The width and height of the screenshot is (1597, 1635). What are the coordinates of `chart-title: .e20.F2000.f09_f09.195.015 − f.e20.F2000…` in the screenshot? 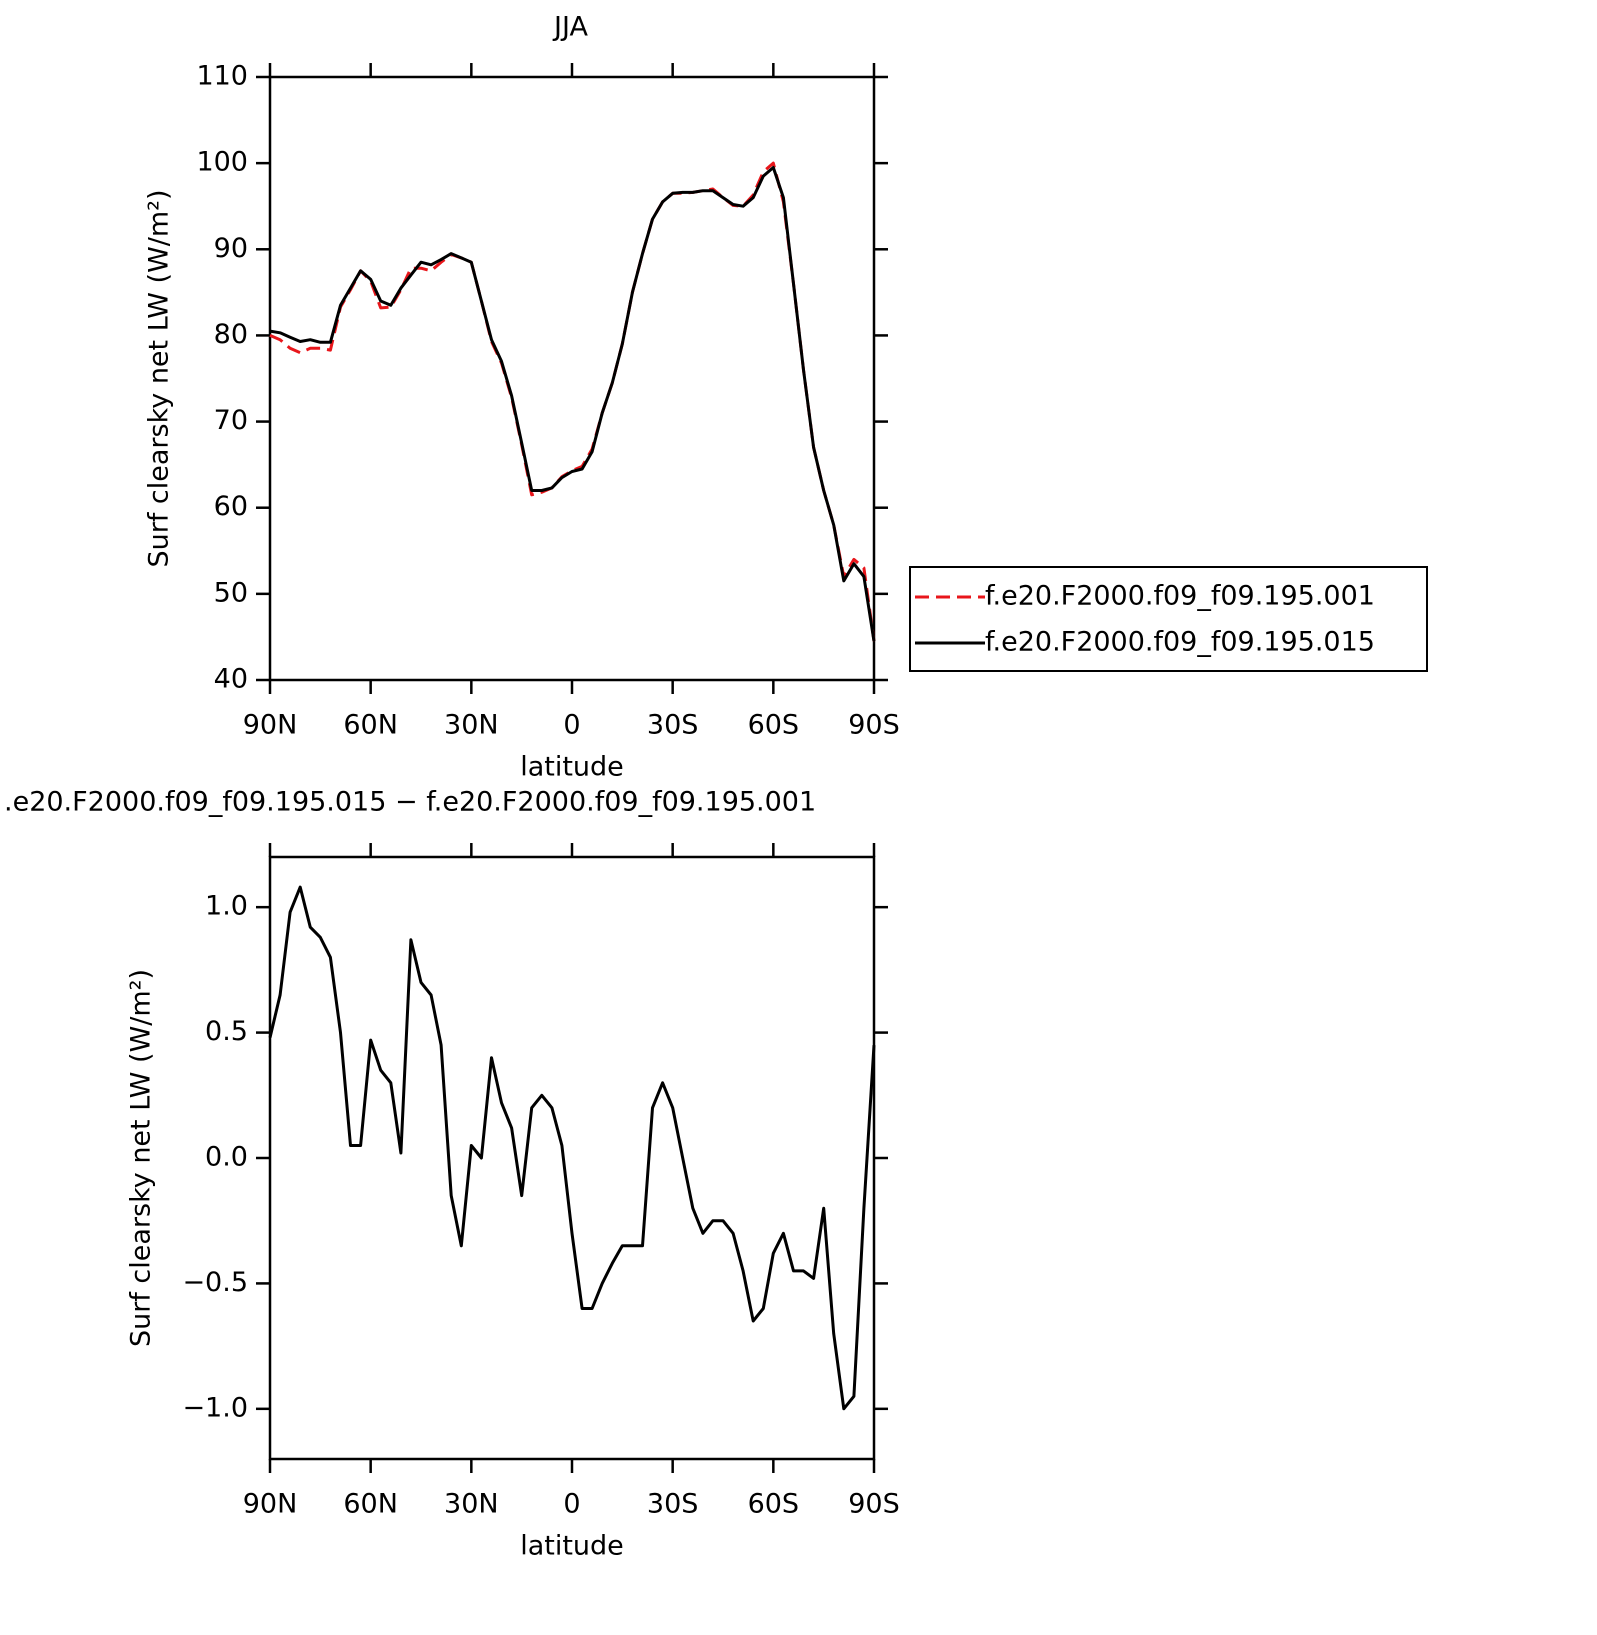 It's located at (410, 802).